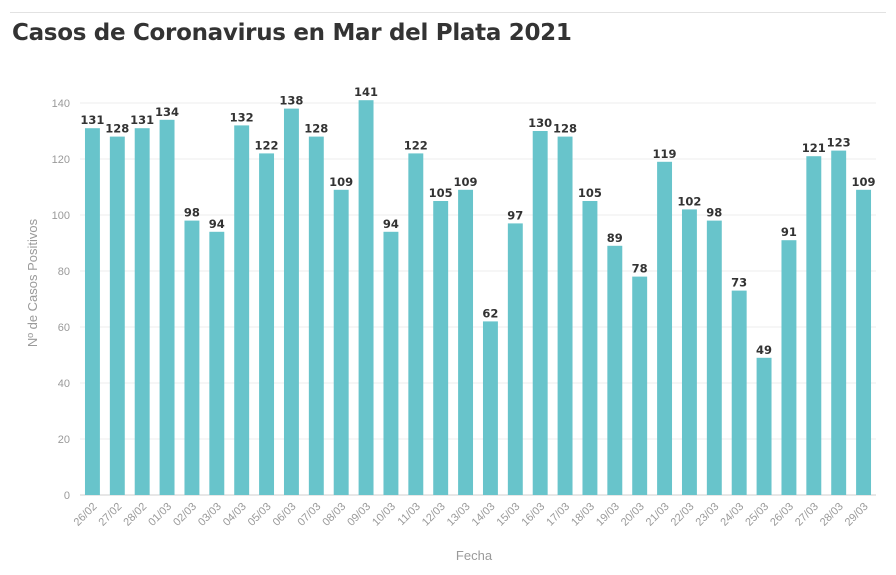  Describe the element at coordinates (739, 283) in the screenshot. I see `data-label: 73` at that location.